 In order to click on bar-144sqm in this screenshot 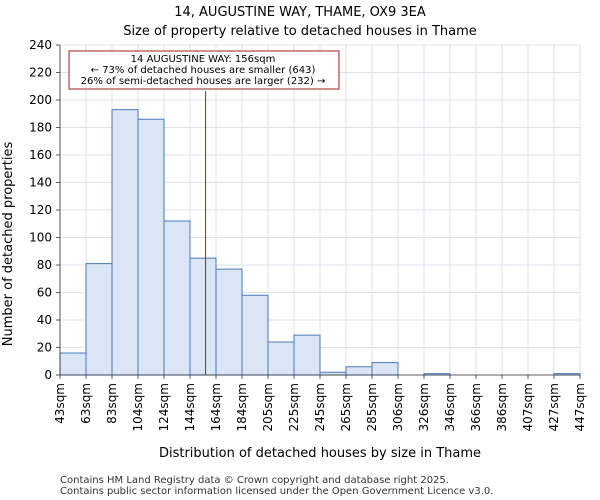, I will do `click(203, 316)`.